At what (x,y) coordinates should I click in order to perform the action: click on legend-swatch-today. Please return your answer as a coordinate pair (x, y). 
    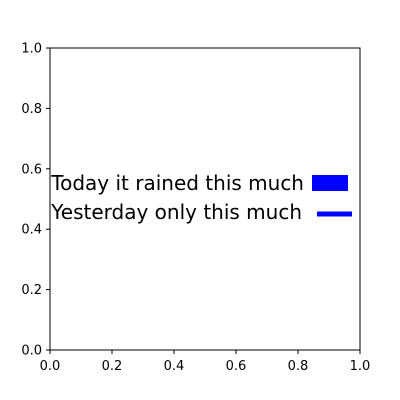
    Looking at the image, I should click on (330, 183).